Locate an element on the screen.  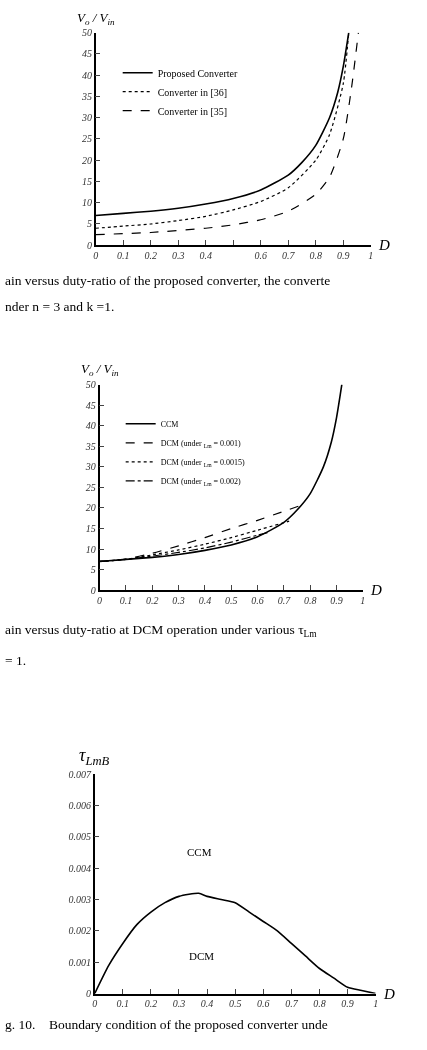
text: g. 10. Boundary condition of the proposed converter unde is located at coordinates (166, 1024).